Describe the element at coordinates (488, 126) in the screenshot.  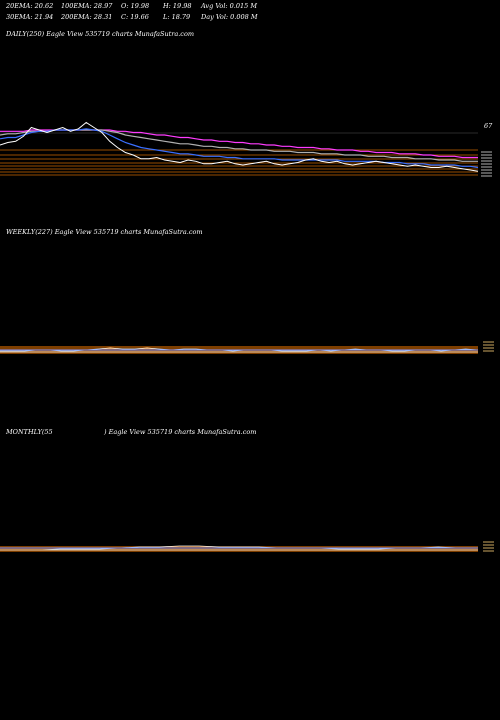
I see `daily-price-label: 67` at that location.